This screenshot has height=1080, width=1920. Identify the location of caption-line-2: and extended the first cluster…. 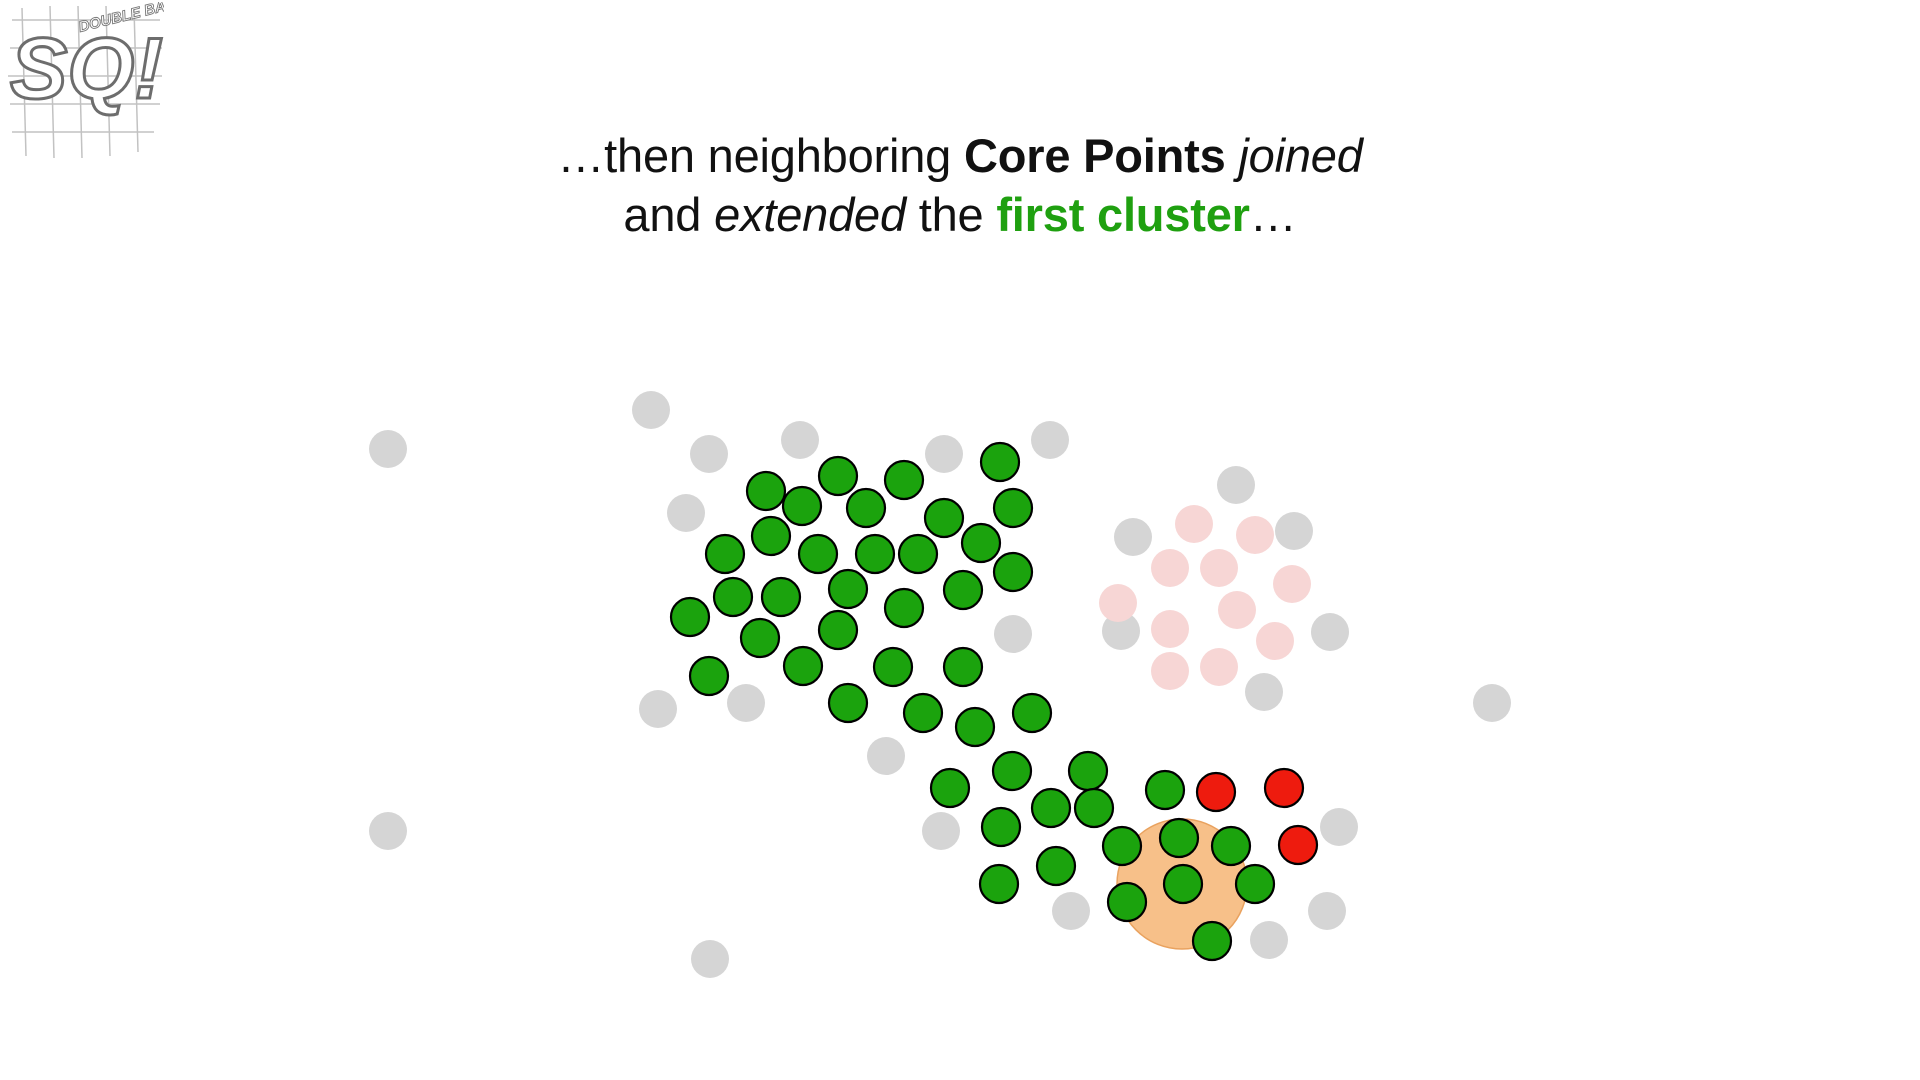
(960, 214).